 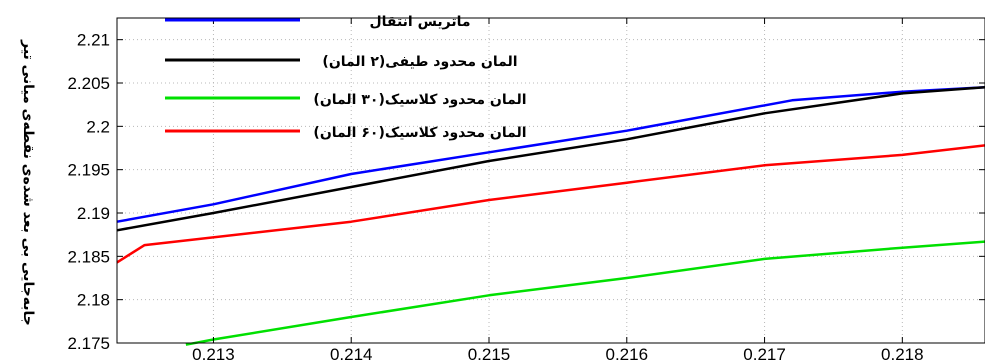 What do you see at coordinates (419, 22) in the screenshot?
I see `legend-label-1: ماتریس انتقال` at bounding box center [419, 22].